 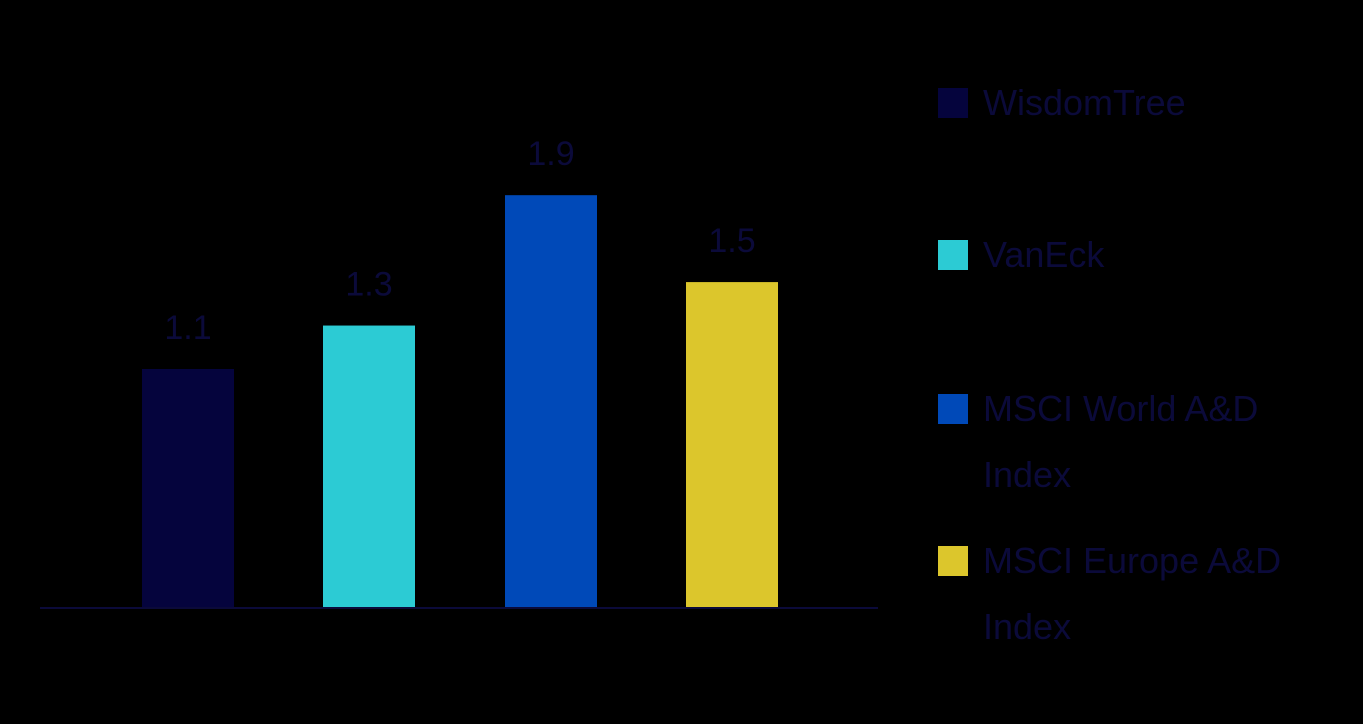 What do you see at coordinates (459, 241) in the screenshot?
I see `data-labels-group: 1.1 1.3 1.9 1.5` at bounding box center [459, 241].